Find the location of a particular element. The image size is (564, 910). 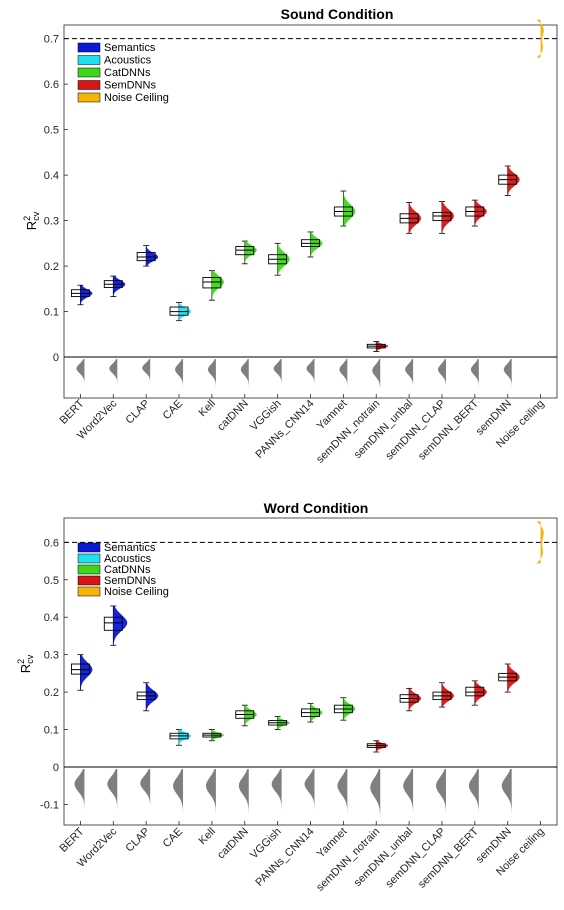

y-tick-label: 0.1 is located at coordinates (51, 313).